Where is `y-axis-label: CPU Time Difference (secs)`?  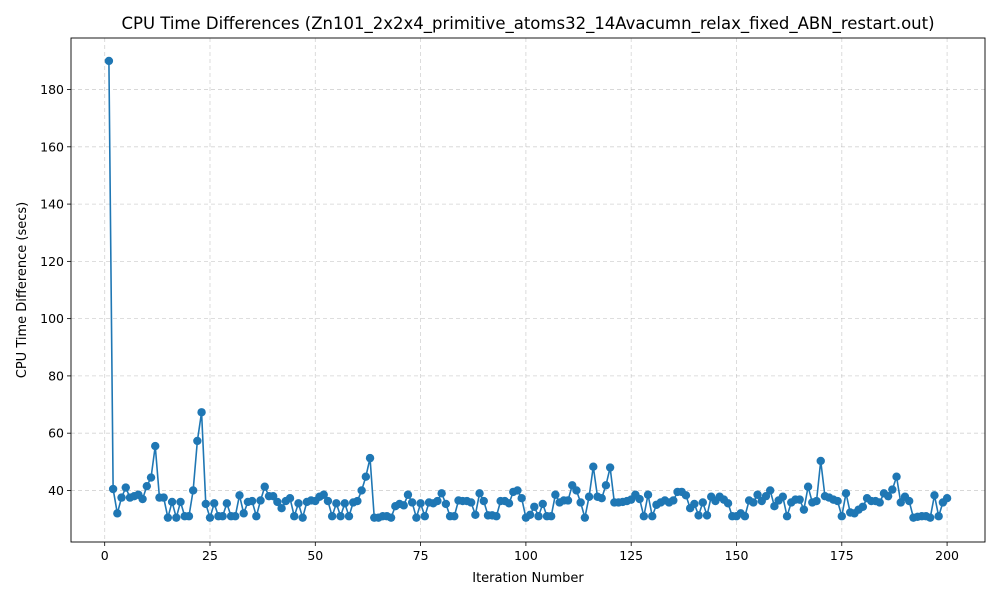 y-axis-label: CPU Time Difference (secs) is located at coordinates (22, 290).